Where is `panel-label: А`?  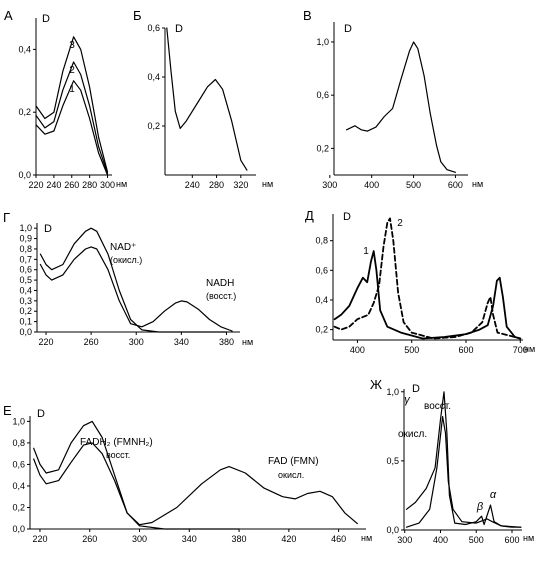
panel-label: А is located at coordinates (8, 15).